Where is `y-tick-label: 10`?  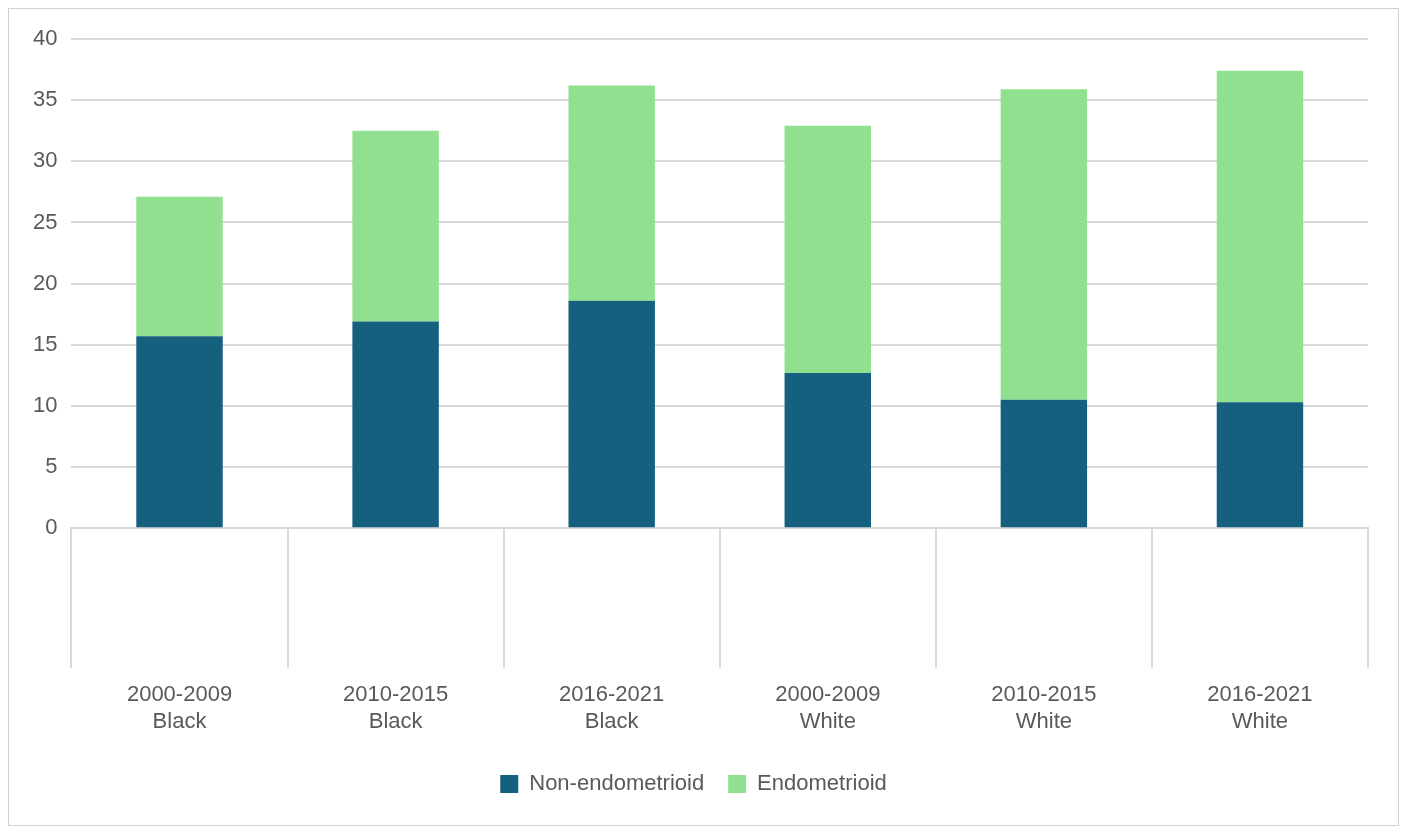
y-tick-label: 10 is located at coordinates (45, 404).